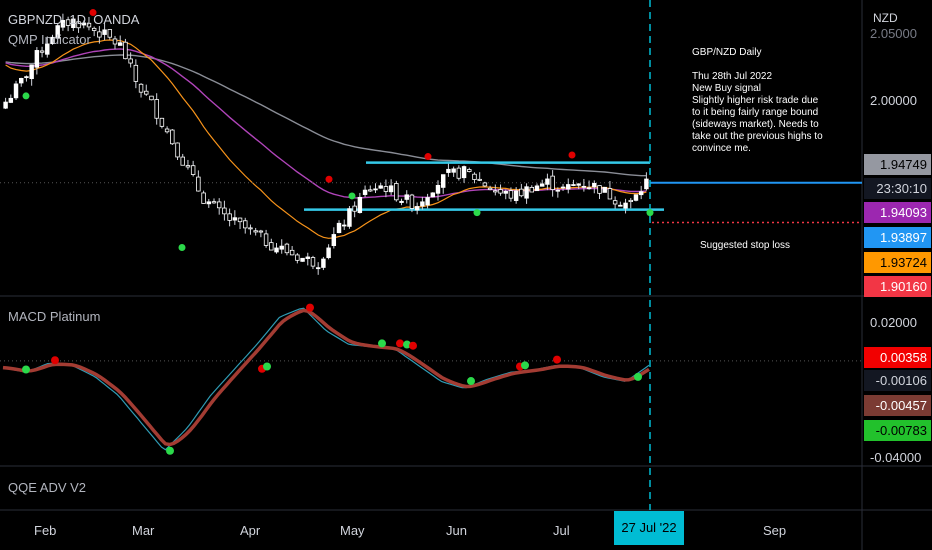  What do you see at coordinates (54, 316) in the screenshot?
I see `macd-pane-title: MACD Platinum` at bounding box center [54, 316].